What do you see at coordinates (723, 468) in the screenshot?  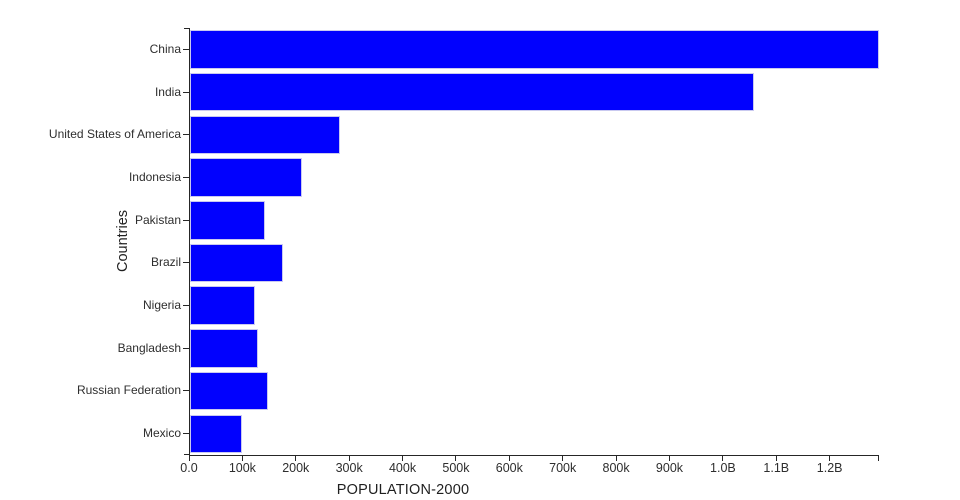 I see `x-tick-label: 1.0B` at bounding box center [723, 468].